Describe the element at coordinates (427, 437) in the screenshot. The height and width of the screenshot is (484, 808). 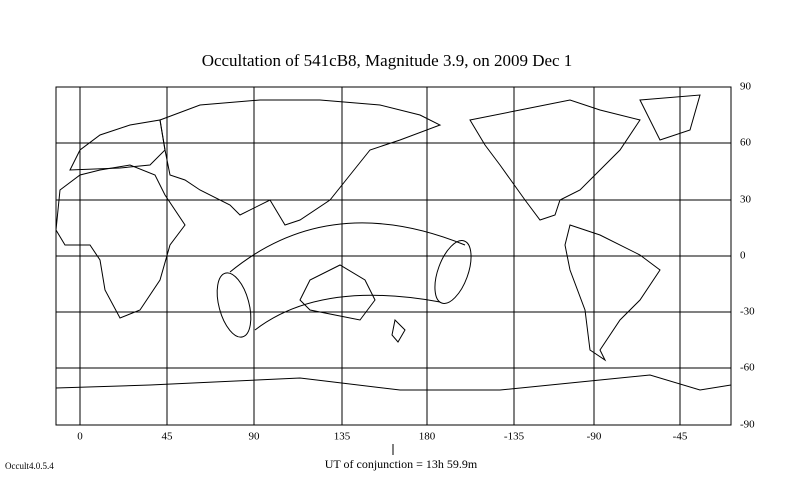
I see `longitude-label: 180` at that location.